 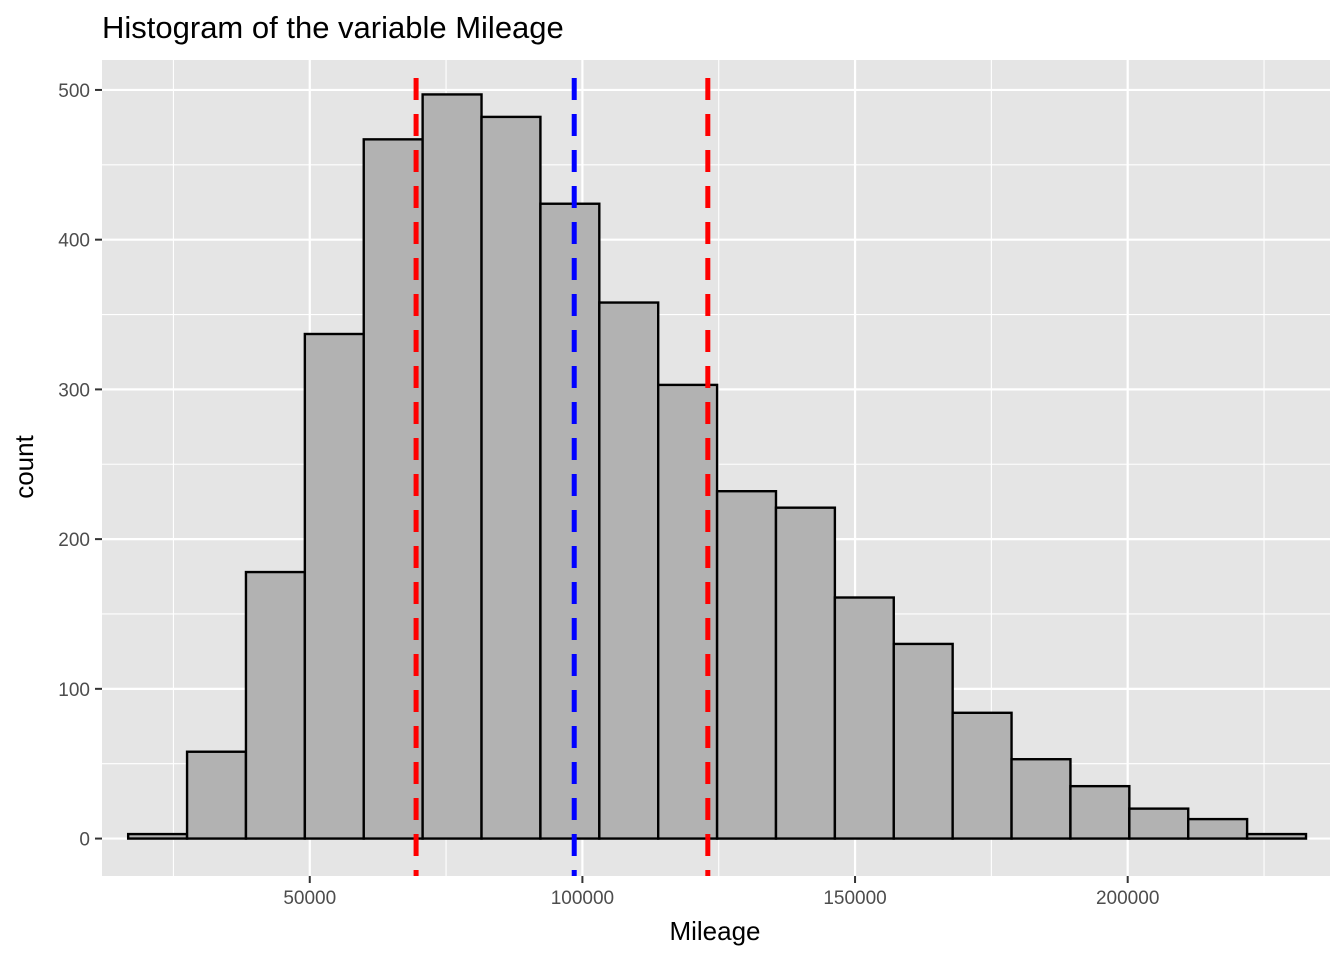 What do you see at coordinates (333, 27) in the screenshot?
I see `chart-title: Histogram of the variable Mileage` at bounding box center [333, 27].